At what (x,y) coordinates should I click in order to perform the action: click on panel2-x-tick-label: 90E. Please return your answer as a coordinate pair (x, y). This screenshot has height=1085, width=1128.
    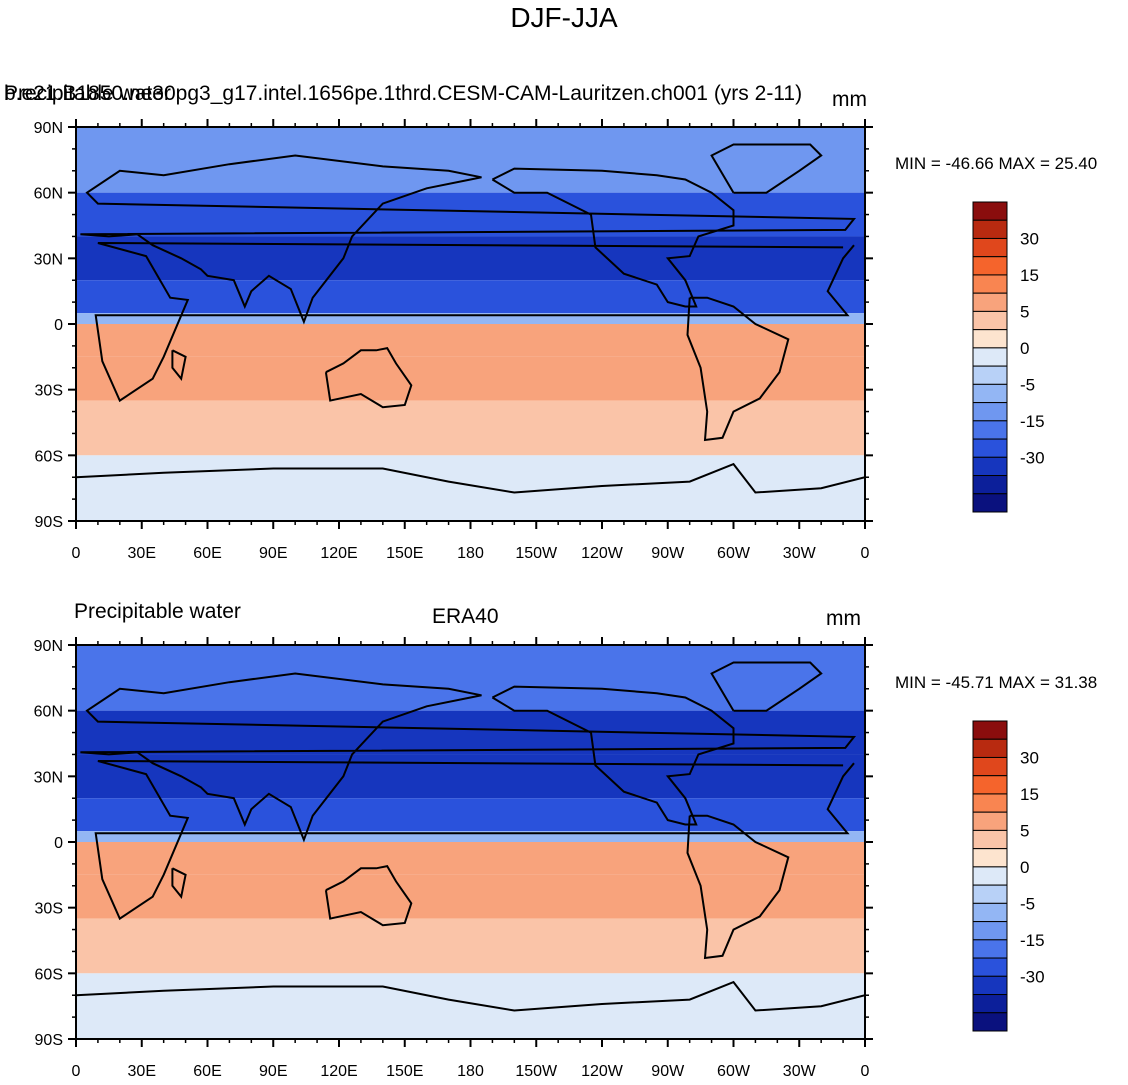
    Looking at the image, I should click on (273, 1071).